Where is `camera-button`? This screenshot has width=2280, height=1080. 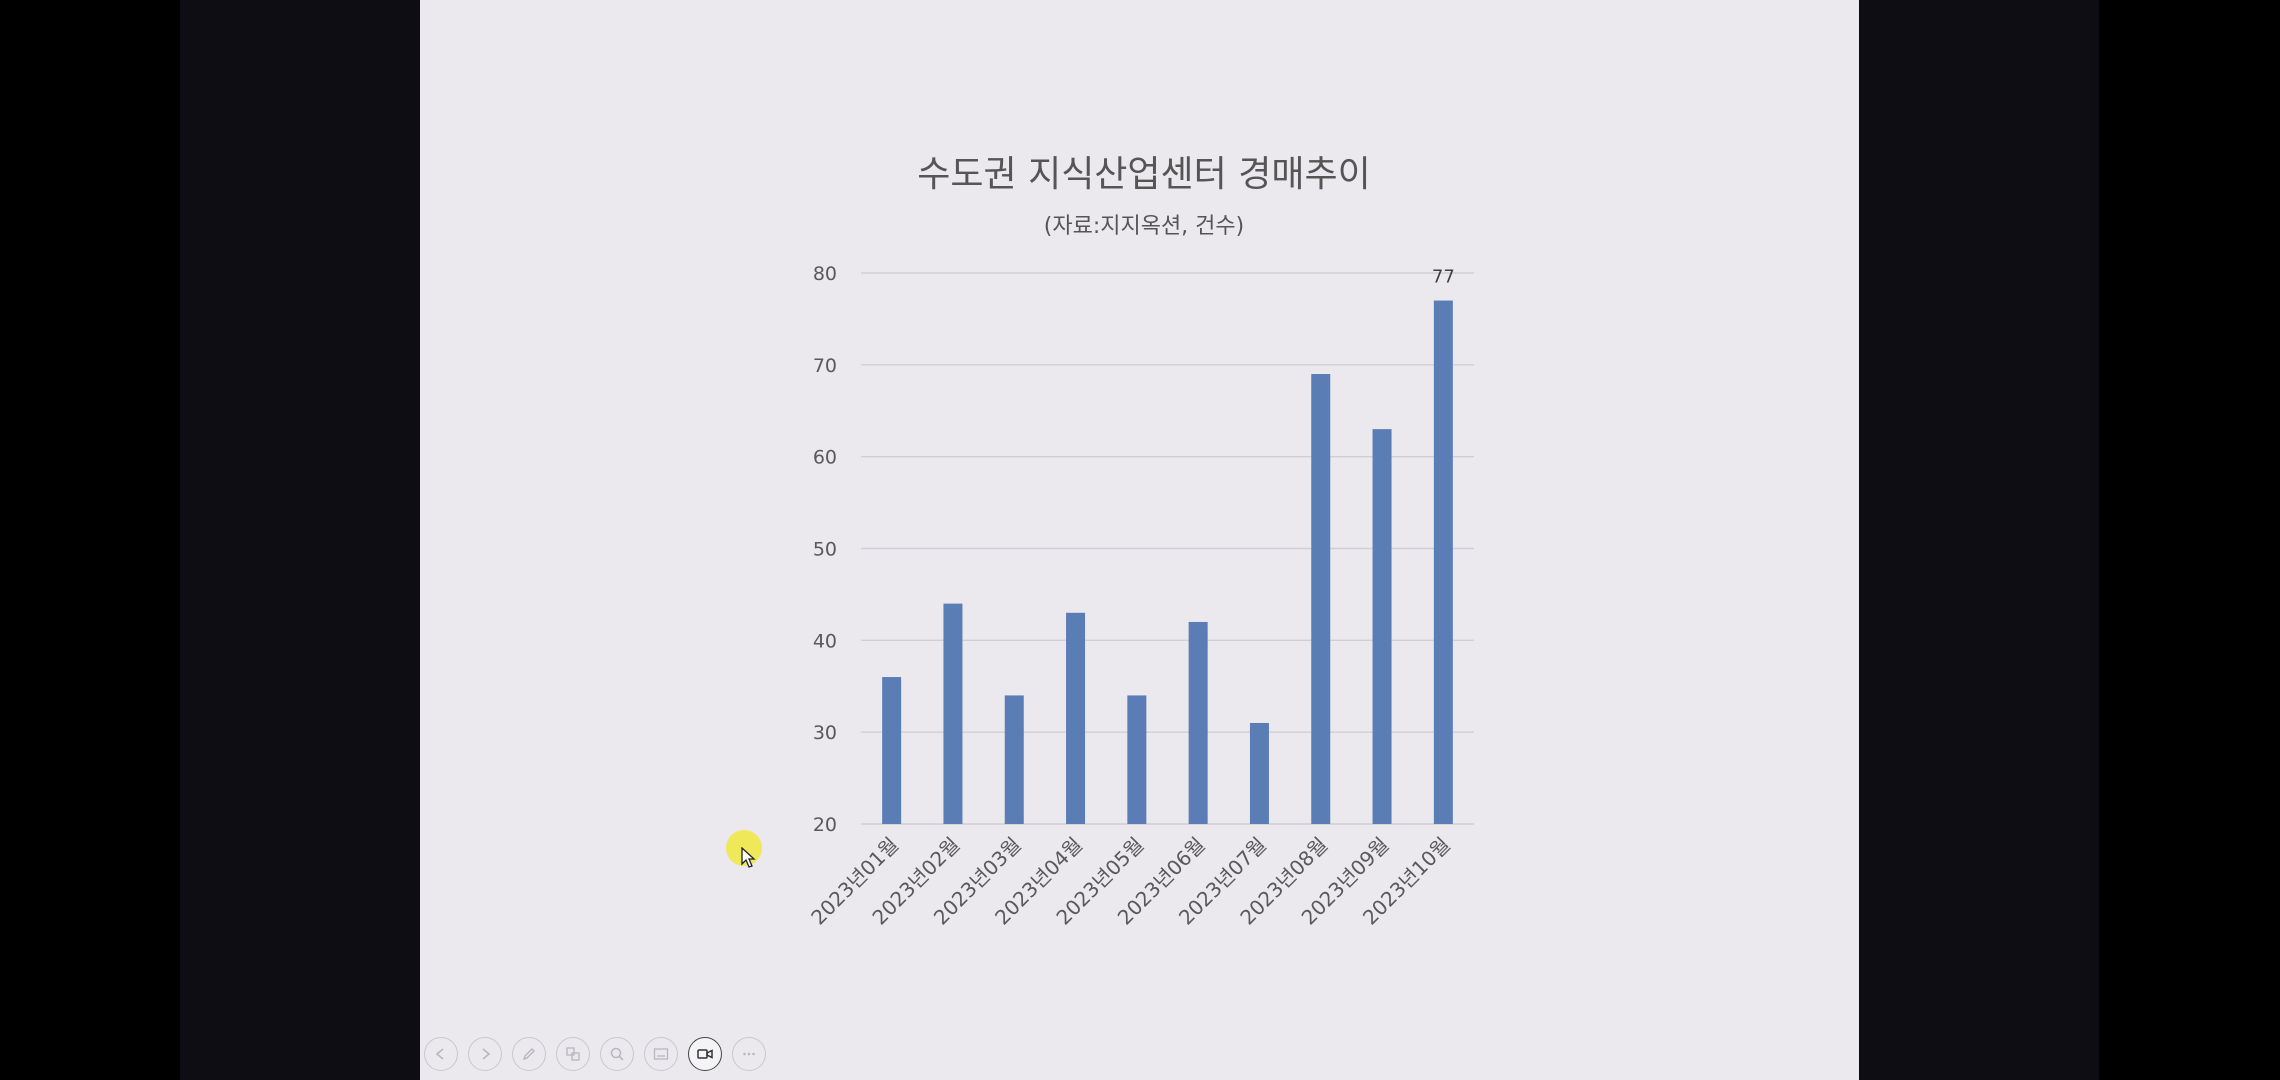 camera-button is located at coordinates (705, 1054).